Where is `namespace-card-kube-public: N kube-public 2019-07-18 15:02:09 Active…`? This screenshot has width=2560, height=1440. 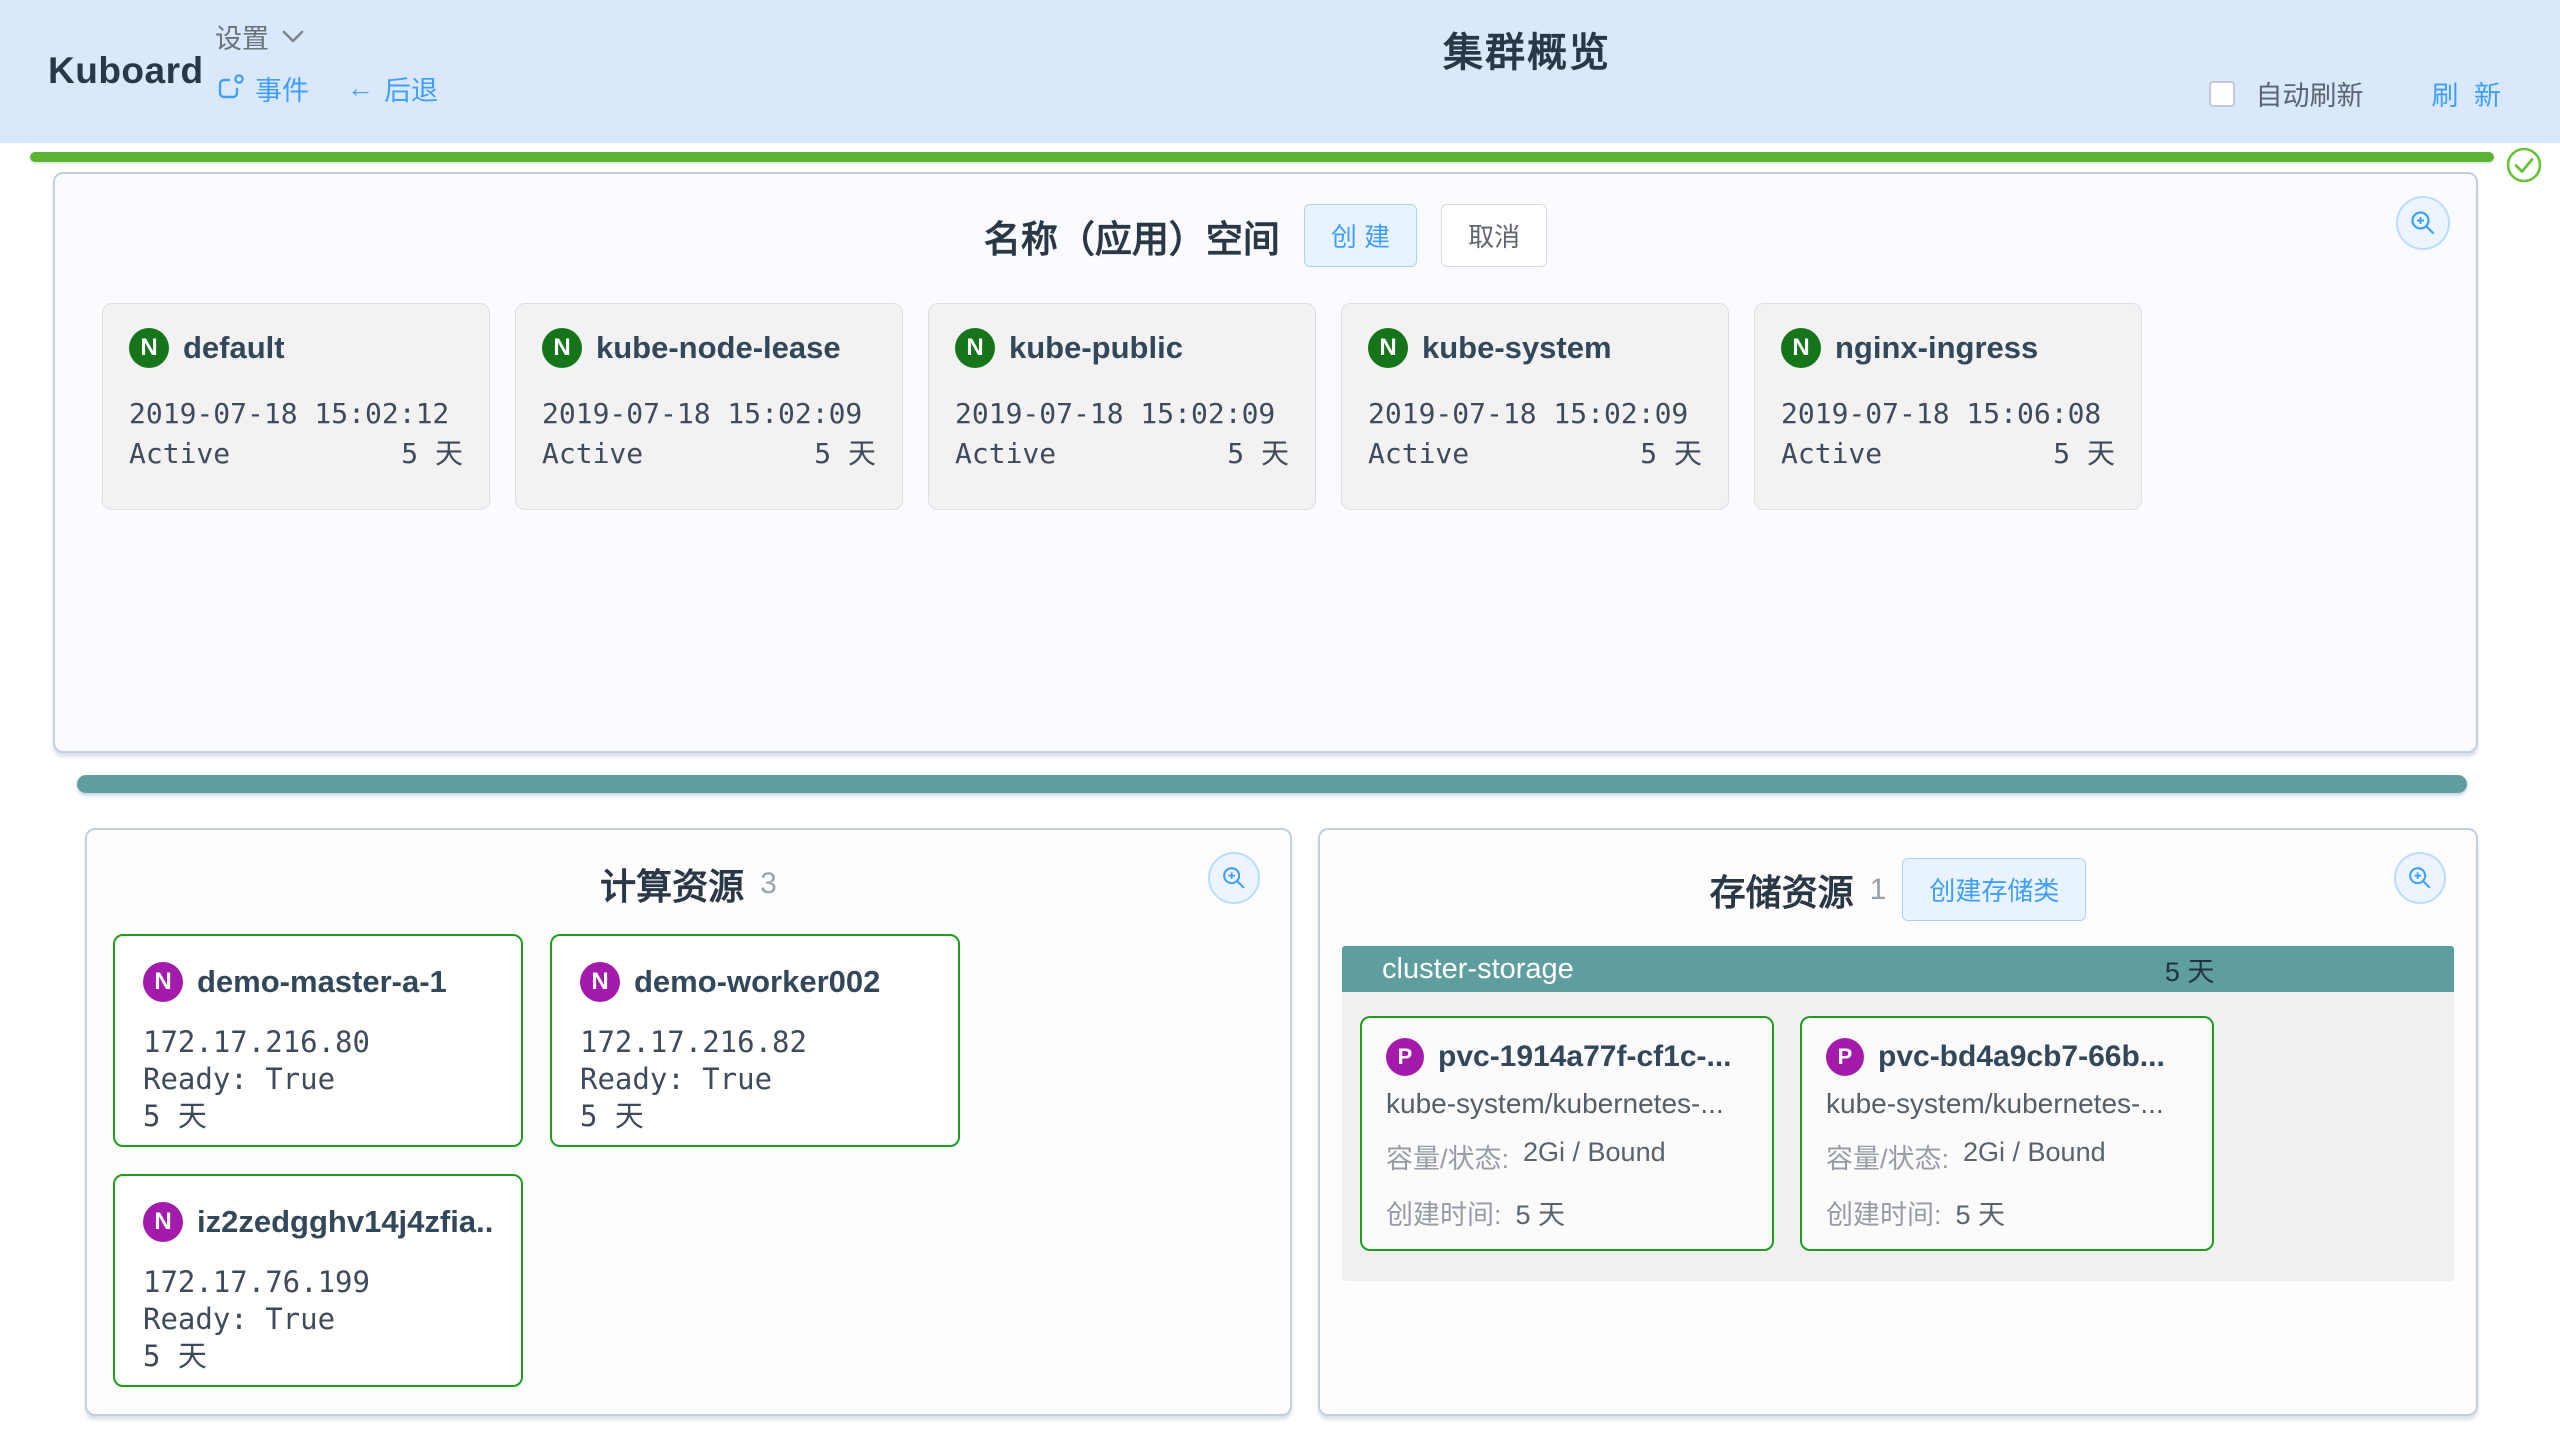 namespace-card-kube-public: N kube-public 2019-07-18 15:02:09 Active… is located at coordinates (1122, 406).